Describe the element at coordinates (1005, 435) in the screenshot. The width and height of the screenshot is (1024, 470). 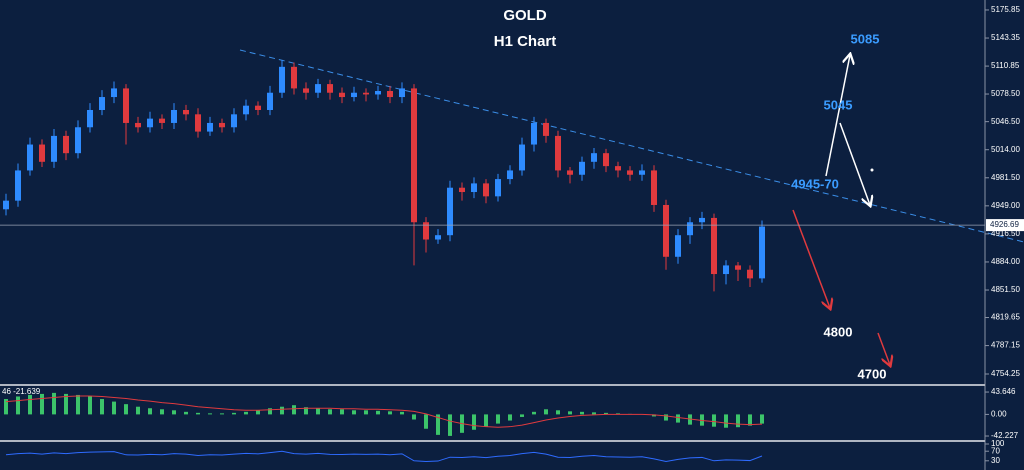
I see `y-tick-label: -42.227` at that location.